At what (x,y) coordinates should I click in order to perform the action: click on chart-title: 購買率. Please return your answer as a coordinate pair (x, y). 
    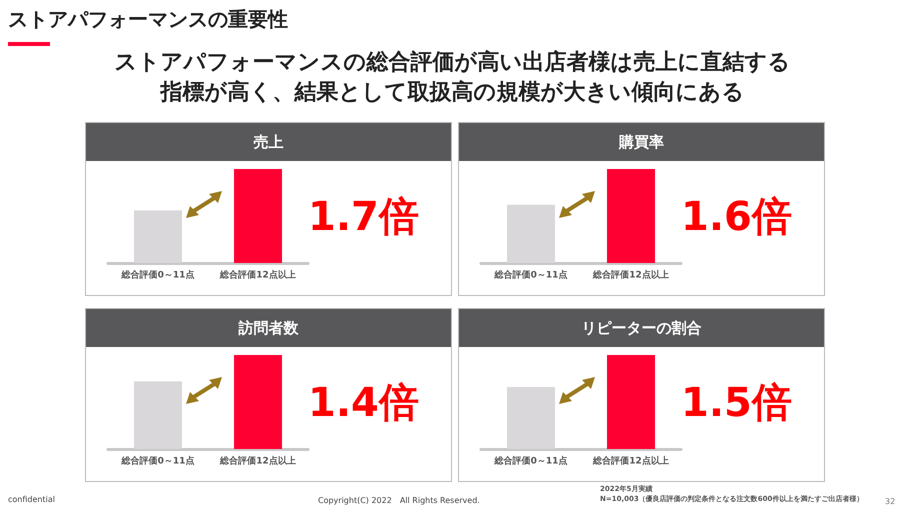
    Looking at the image, I should click on (641, 142).